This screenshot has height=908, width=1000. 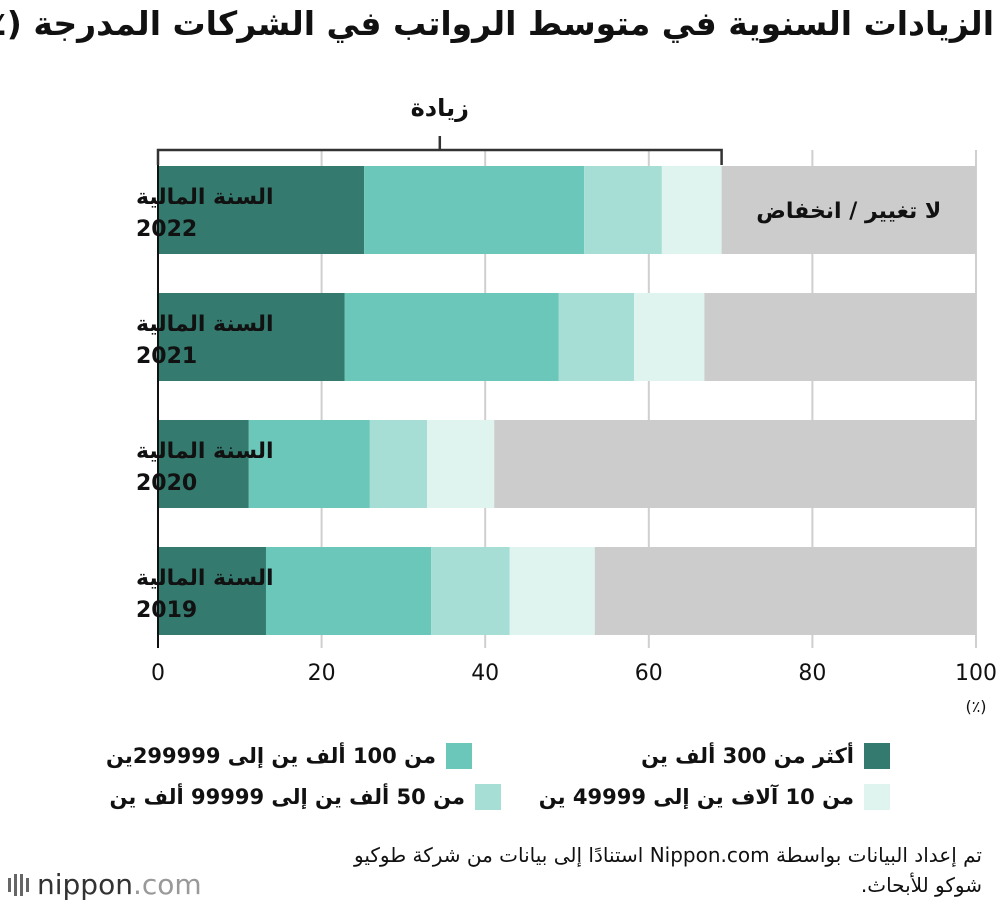 What do you see at coordinates (976, 673) in the screenshot?
I see `x-tick-label-100: 100` at bounding box center [976, 673].